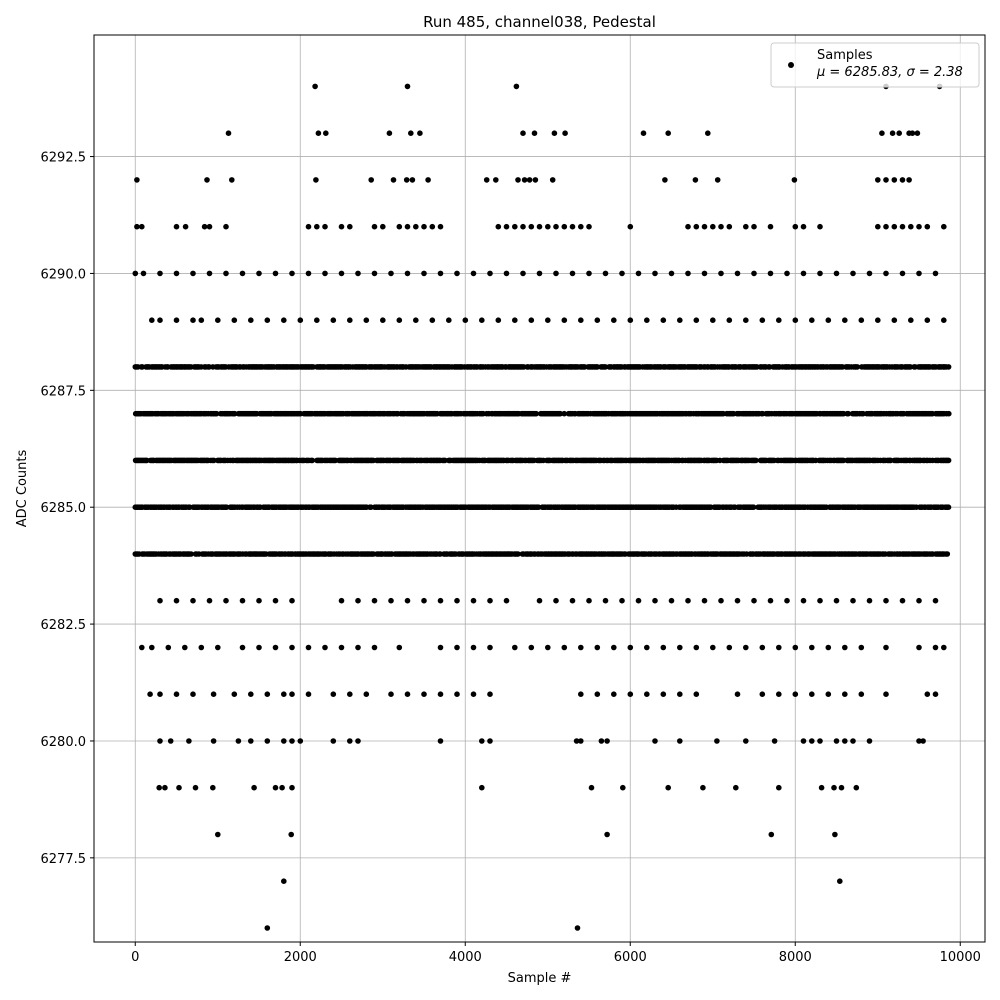 This screenshot has width=1000, height=1000. What do you see at coordinates (64, 274) in the screenshot?
I see `y-tick-label: 6290.0` at bounding box center [64, 274].